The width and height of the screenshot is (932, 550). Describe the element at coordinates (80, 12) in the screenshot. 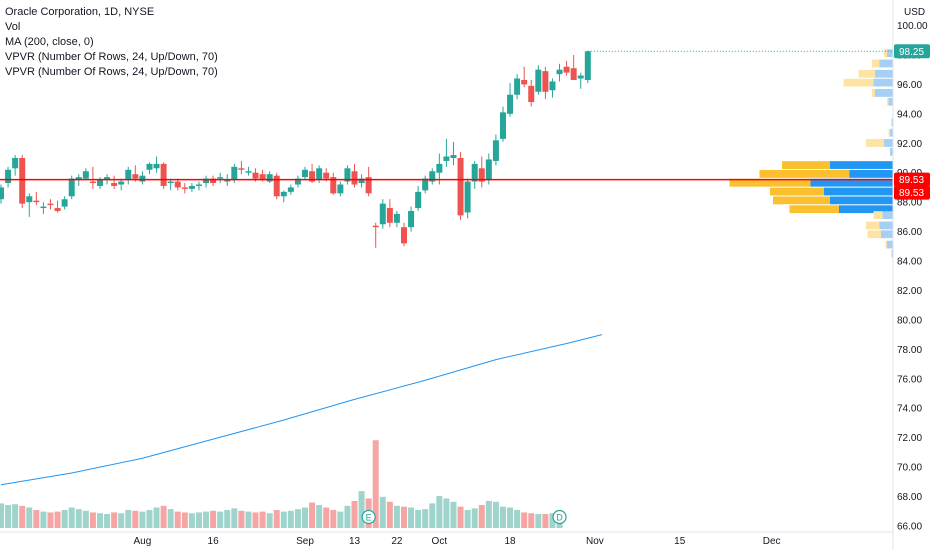

I see `symbol-title: Oracle Corporation, 1D, NYSE` at that location.